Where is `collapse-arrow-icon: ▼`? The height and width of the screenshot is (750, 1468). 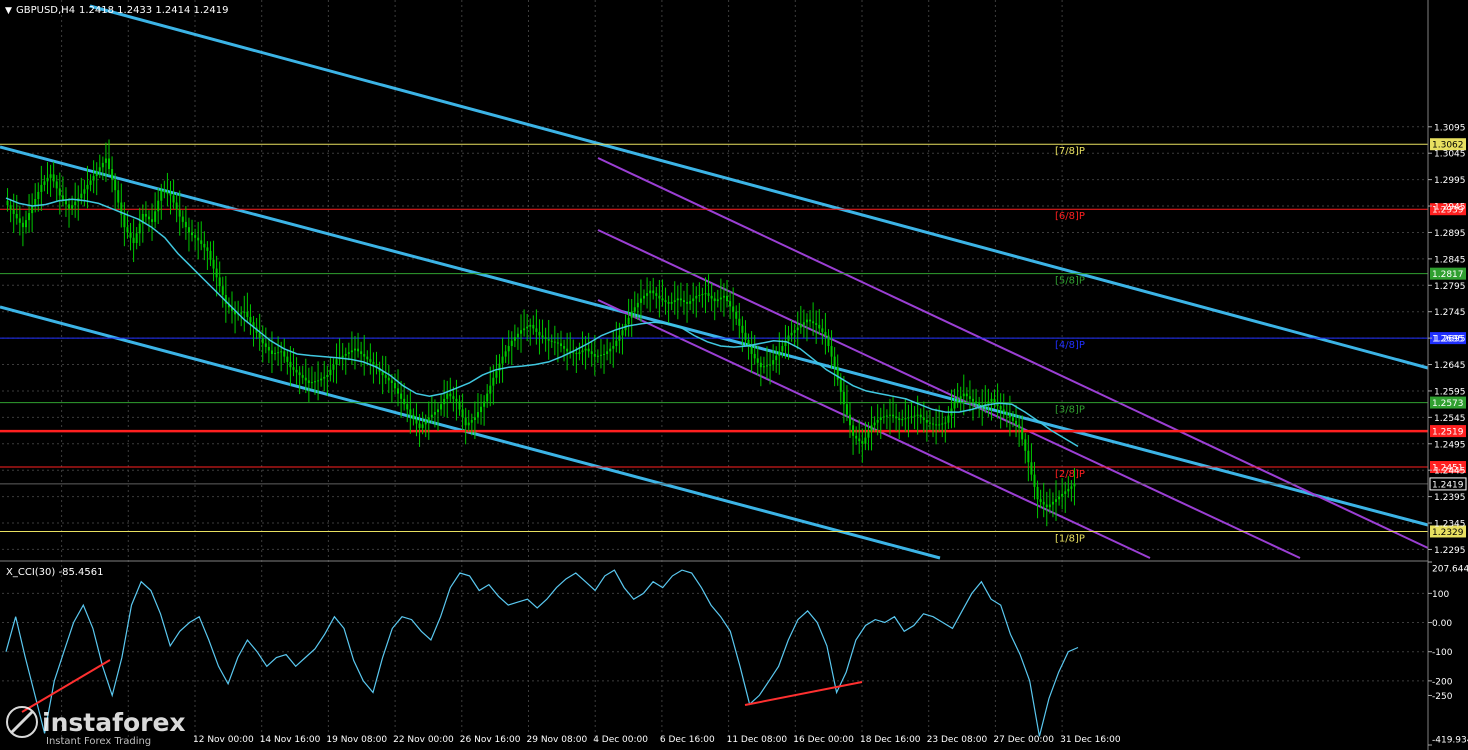 collapse-arrow-icon: ▼ is located at coordinates (8, 11).